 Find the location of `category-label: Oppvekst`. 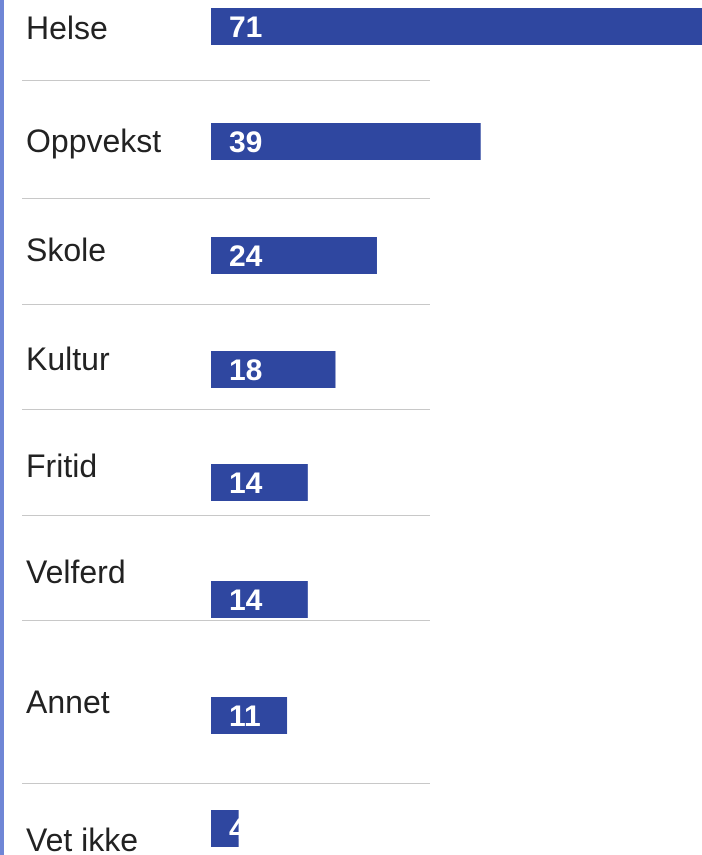

category-label: Oppvekst is located at coordinates (93, 141).